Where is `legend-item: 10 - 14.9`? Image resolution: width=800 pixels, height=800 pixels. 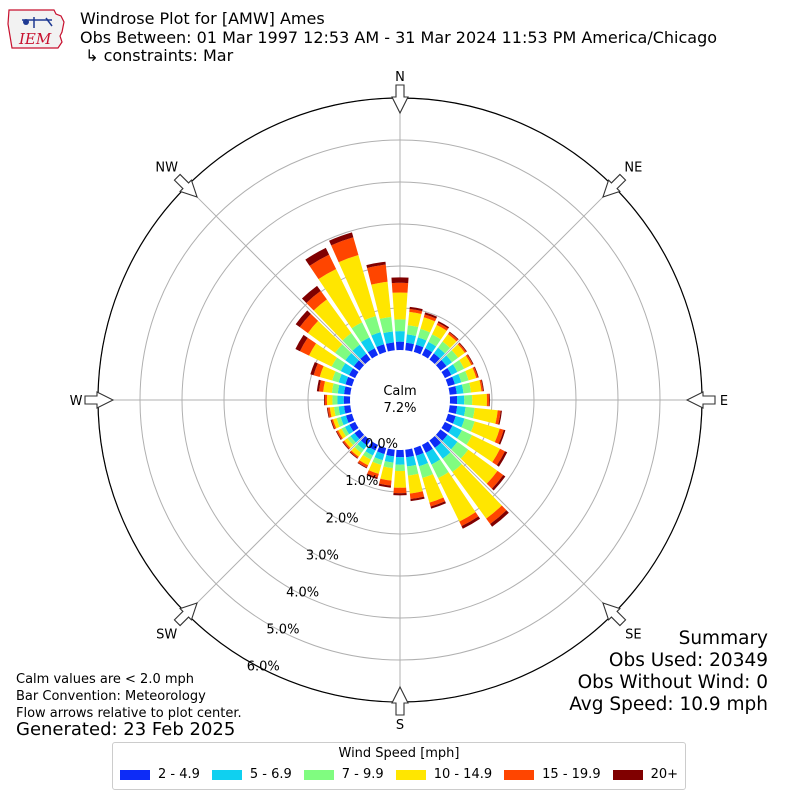 legend-item: 10 - 14.9 is located at coordinates (443, 774).